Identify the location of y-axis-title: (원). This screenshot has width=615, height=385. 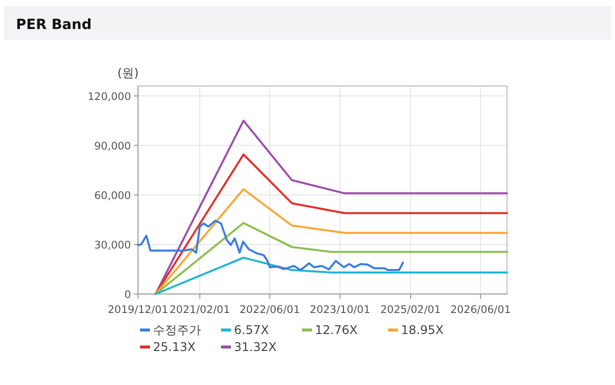
(128, 73).